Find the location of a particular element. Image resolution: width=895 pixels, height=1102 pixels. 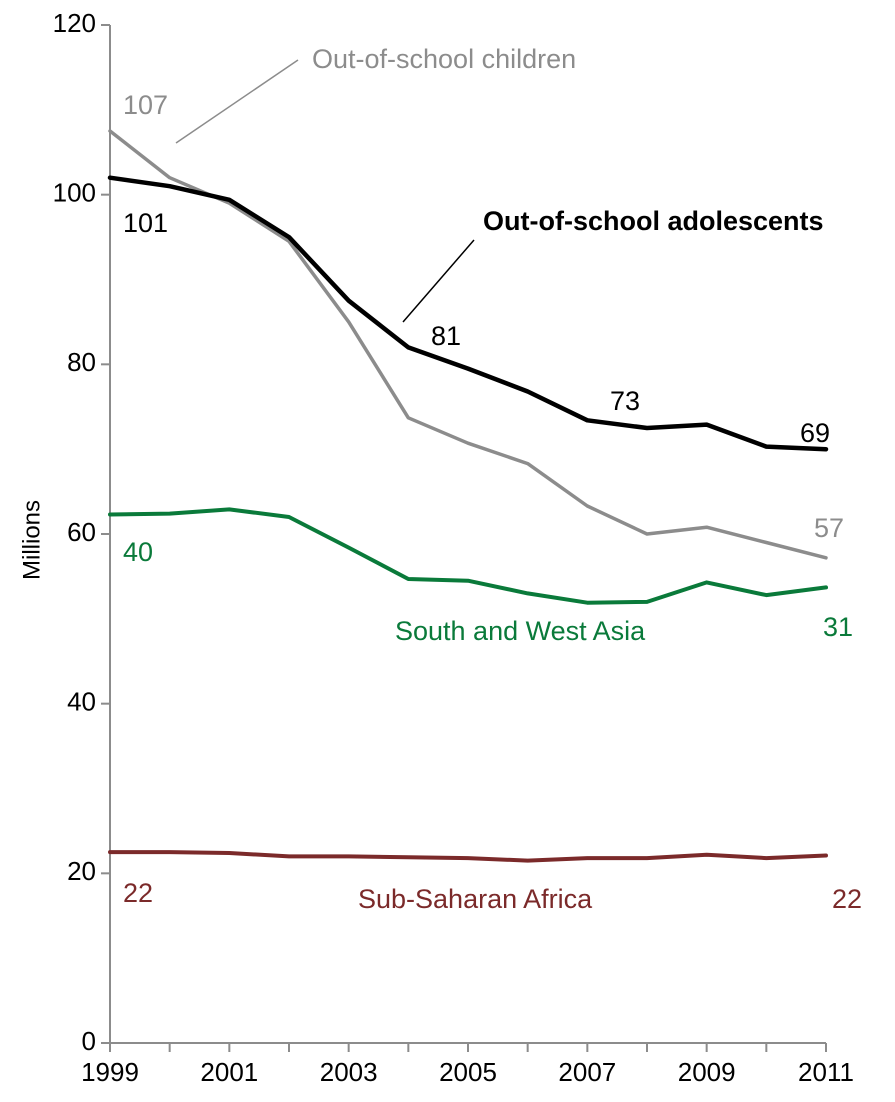

value-label-sw-asia-2011: 31 is located at coordinates (838, 627).